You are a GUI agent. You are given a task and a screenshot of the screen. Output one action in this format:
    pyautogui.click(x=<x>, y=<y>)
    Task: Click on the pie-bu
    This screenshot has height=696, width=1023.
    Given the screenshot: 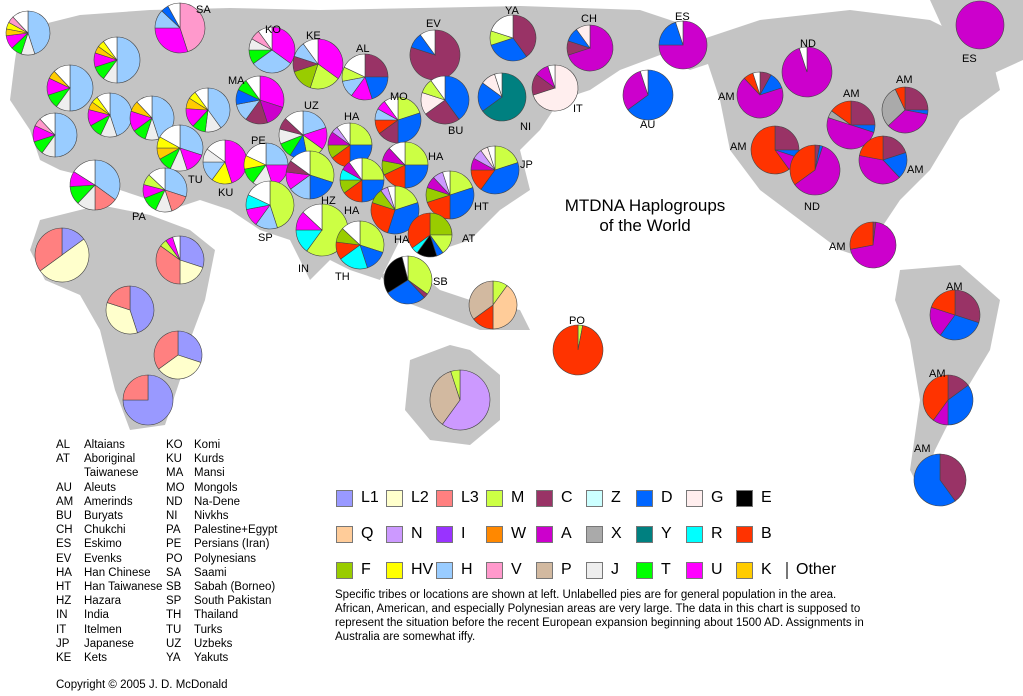 What is the action you would take?
    pyautogui.click(x=445, y=100)
    